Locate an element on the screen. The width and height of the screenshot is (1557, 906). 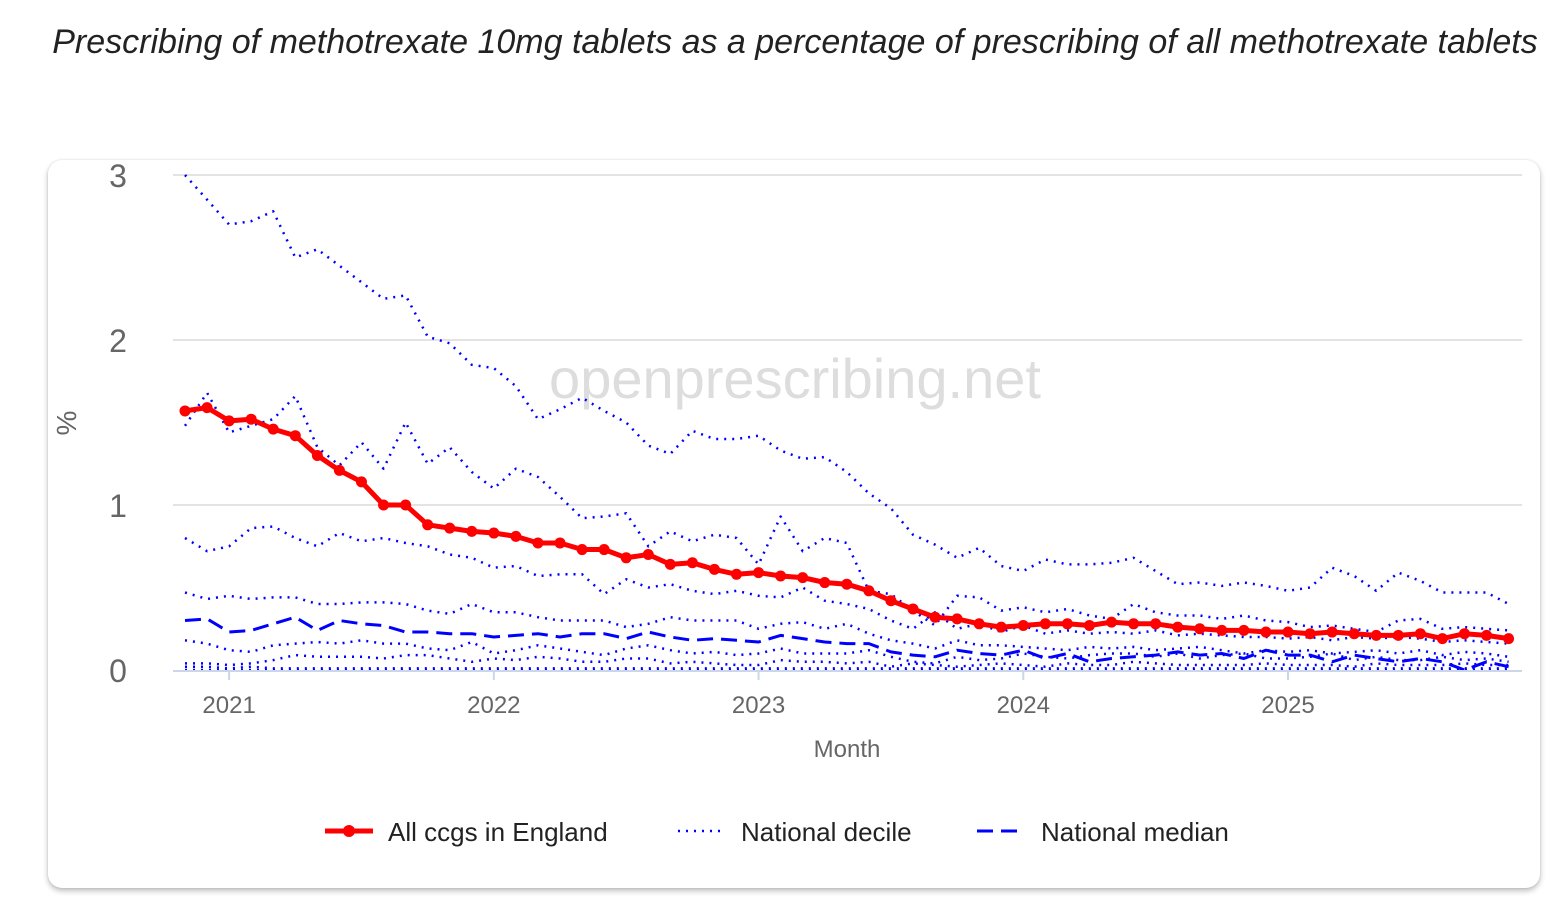
legend-item: National median is located at coordinates (1103, 832).